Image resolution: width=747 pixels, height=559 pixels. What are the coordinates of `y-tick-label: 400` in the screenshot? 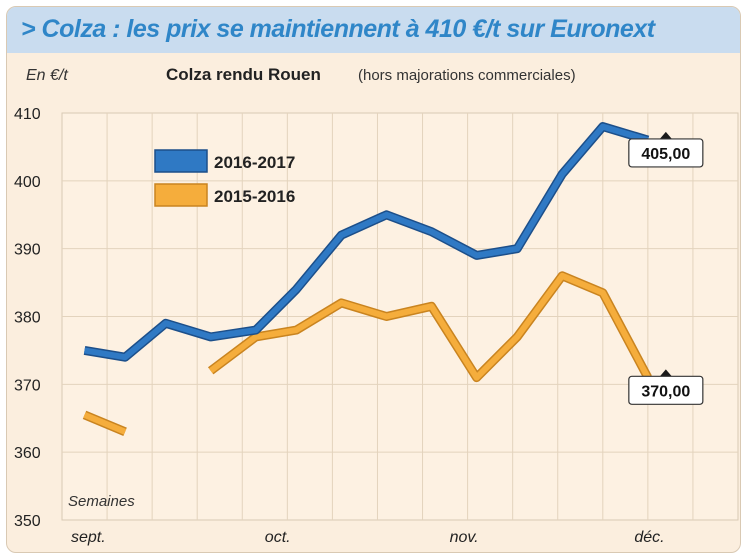 It's located at (27, 182).